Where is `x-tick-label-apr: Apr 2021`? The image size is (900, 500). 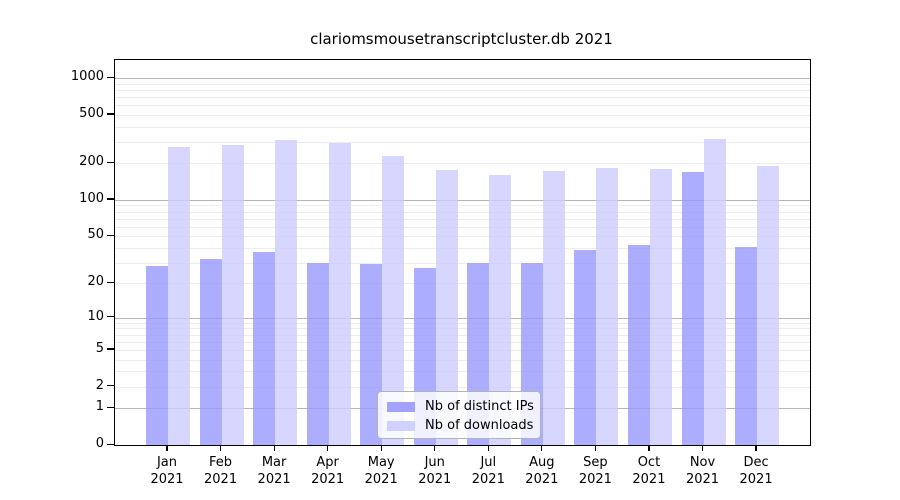 x-tick-label-apr: Apr 2021 is located at coordinates (328, 471).